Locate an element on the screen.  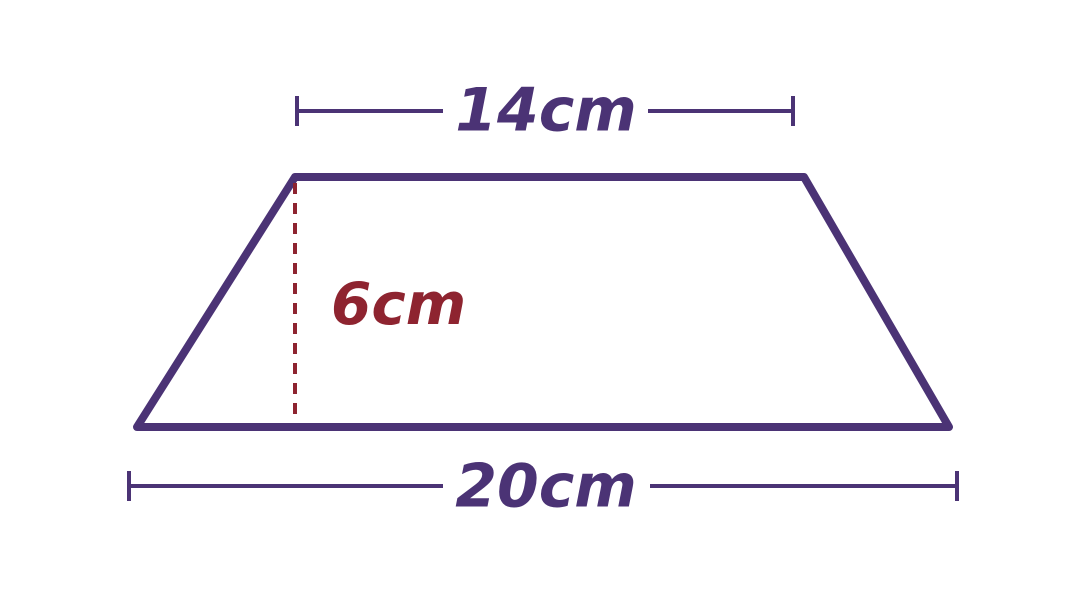
top-dimension: 14cm is located at coordinates (545, 111).